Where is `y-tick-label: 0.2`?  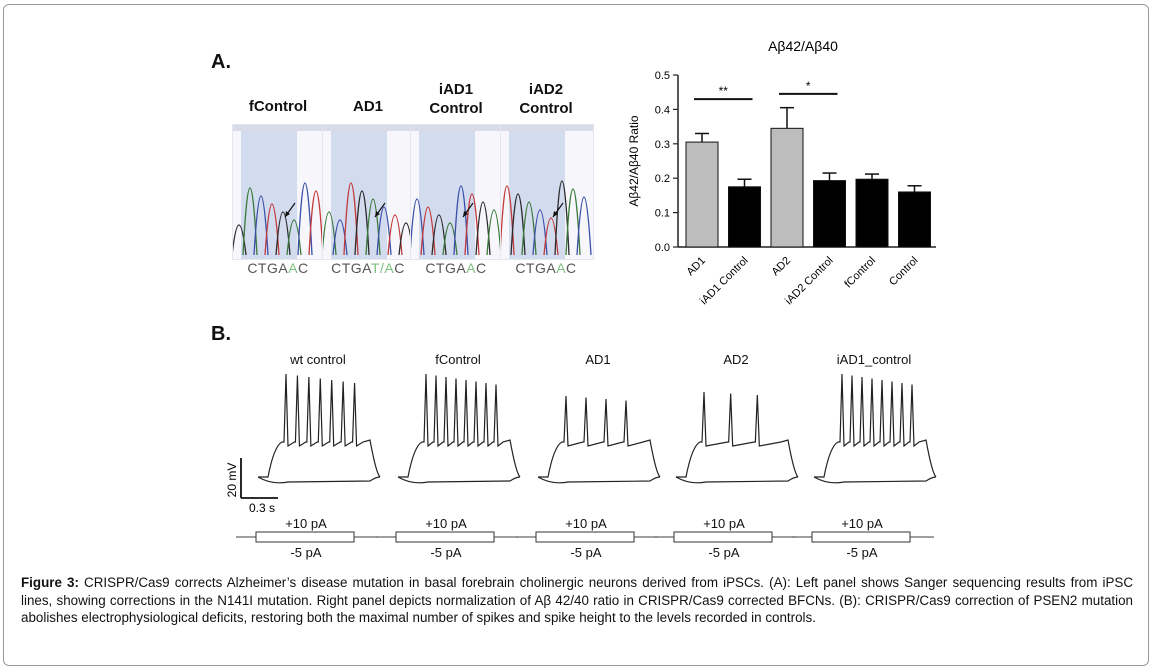 y-tick-label: 0.2 is located at coordinates (662, 179).